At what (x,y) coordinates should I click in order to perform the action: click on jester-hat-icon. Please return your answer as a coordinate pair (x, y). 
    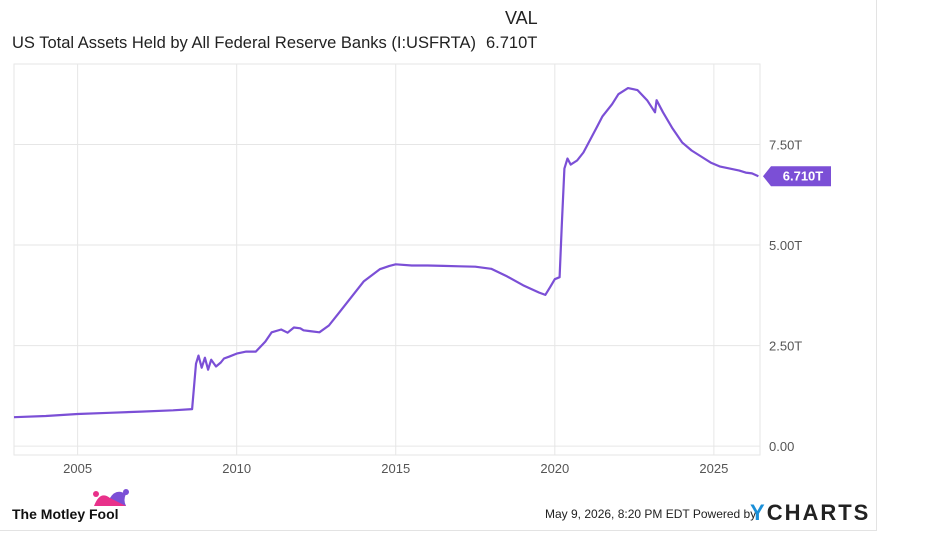
    Looking at the image, I should click on (111, 497).